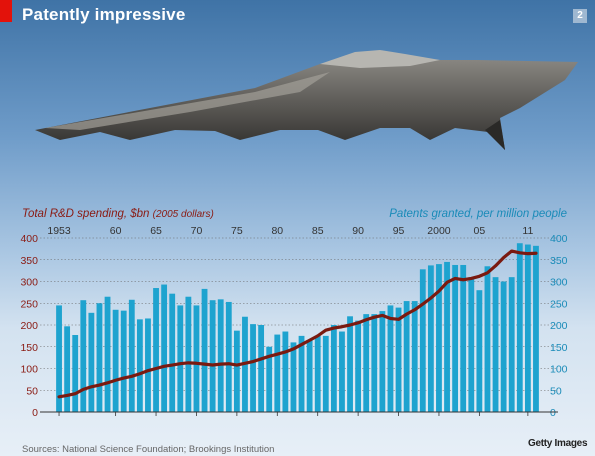  I want to click on right-y-tick-label: 400, so click(559, 239).